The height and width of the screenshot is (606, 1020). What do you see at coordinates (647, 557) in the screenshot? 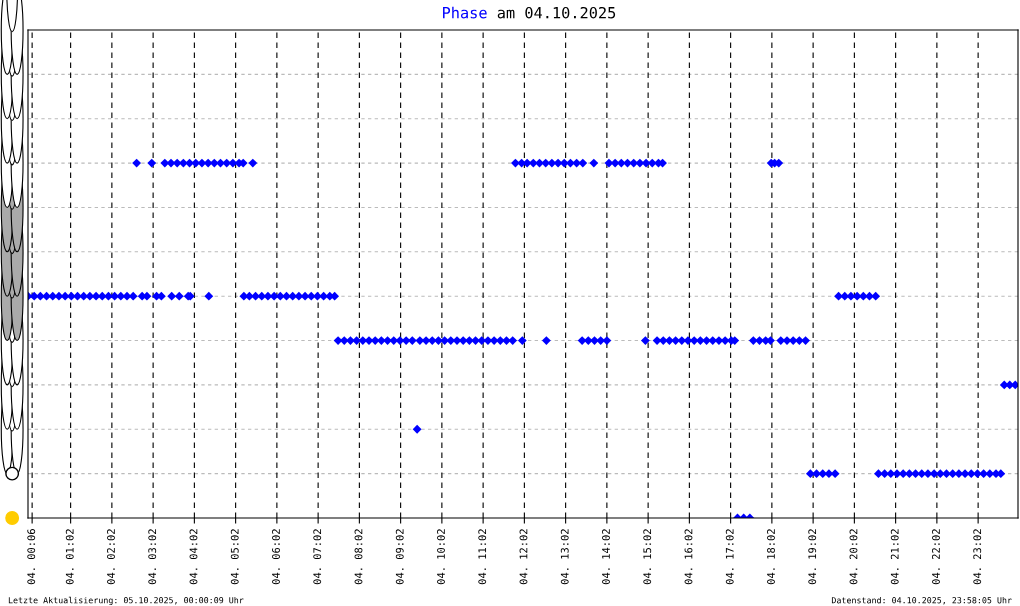
I see `x-tick-label: 04. 15:02` at bounding box center [647, 557].